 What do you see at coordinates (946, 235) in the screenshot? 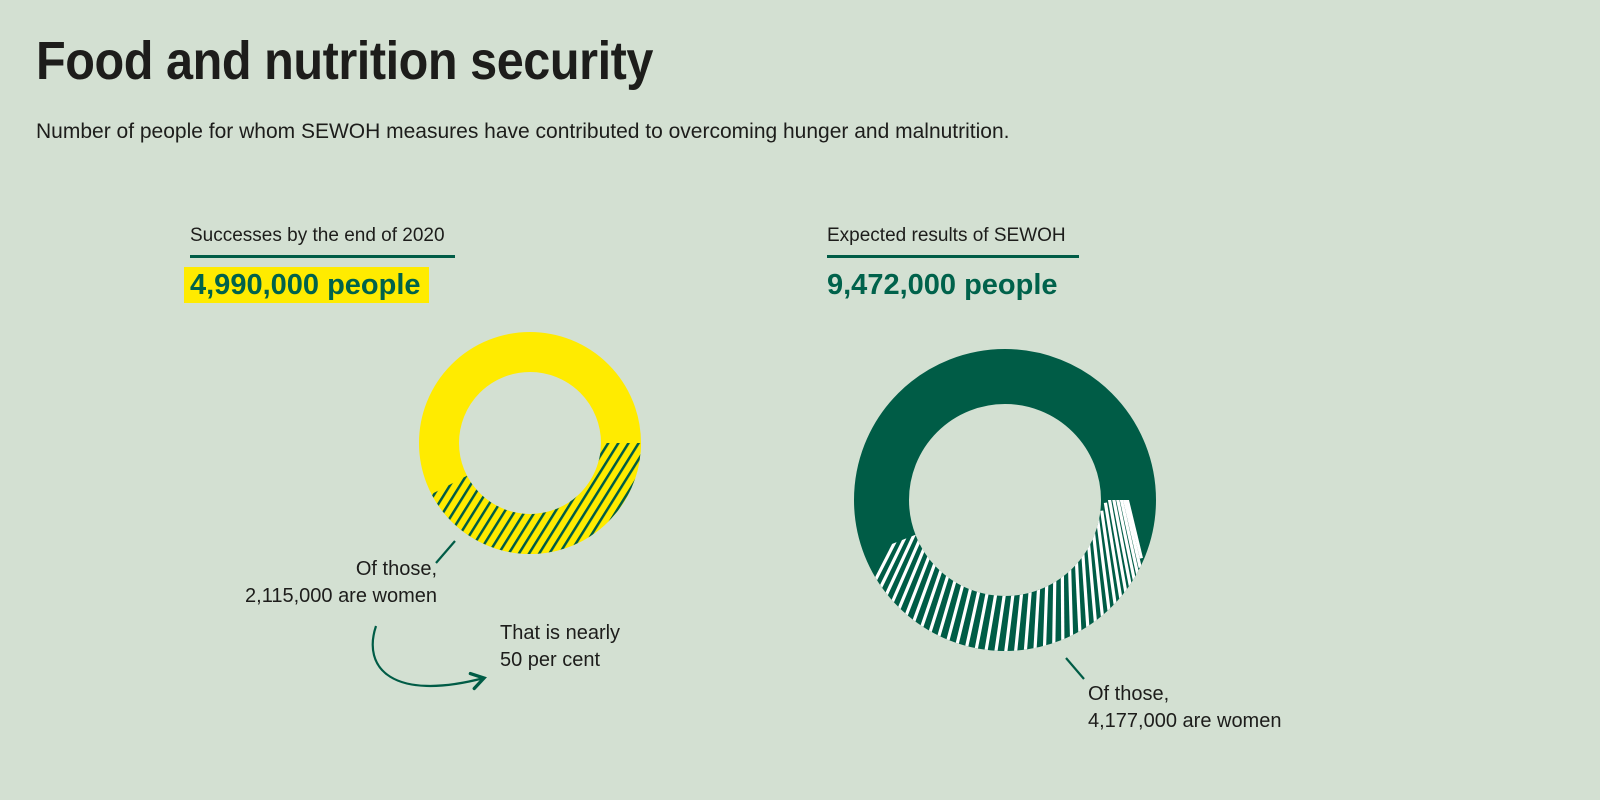
I see `panel-expected-sewoh-label: Expected results of SEWOH` at bounding box center [946, 235].